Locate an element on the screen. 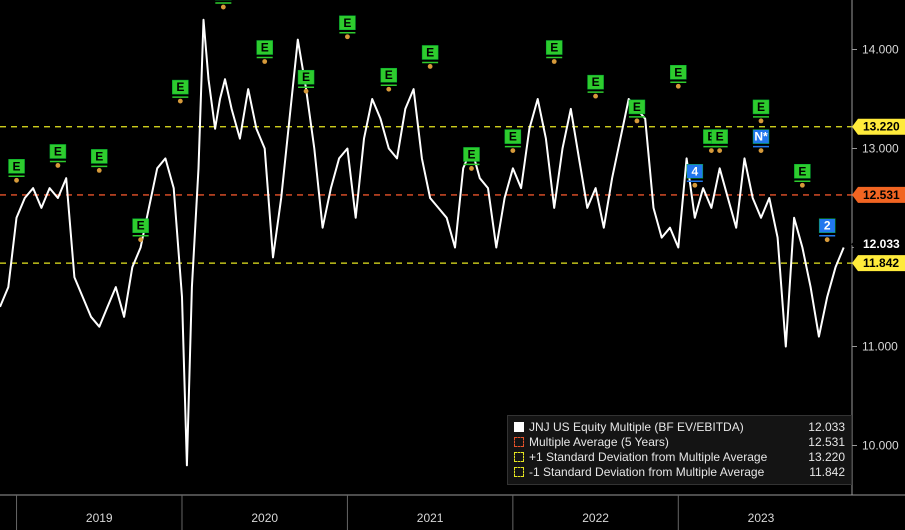 Image resolution: width=905 pixels, height=530 pixels. legend-value: 13.220 is located at coordinates (826, 457).